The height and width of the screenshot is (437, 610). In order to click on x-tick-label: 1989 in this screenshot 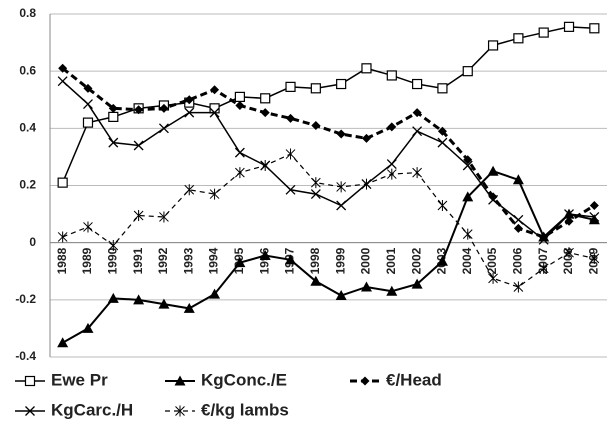, I will do `click(87, 260)`.